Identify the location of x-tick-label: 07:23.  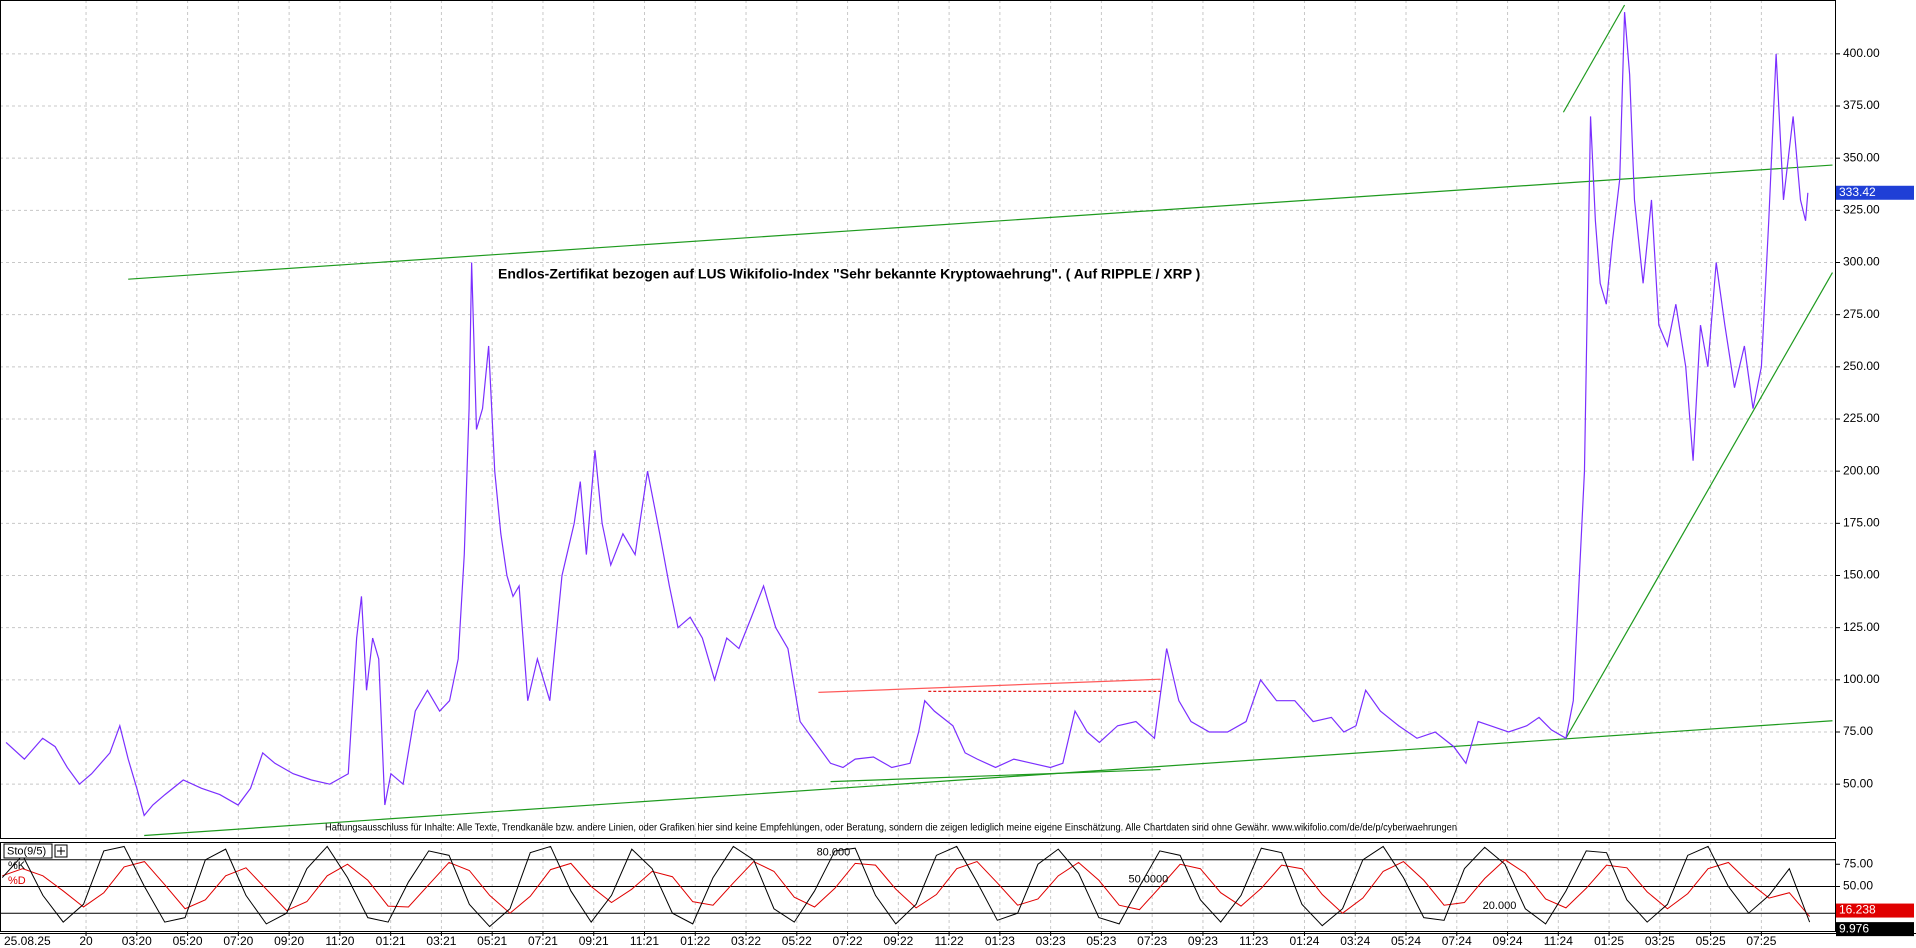
(1152, 941).